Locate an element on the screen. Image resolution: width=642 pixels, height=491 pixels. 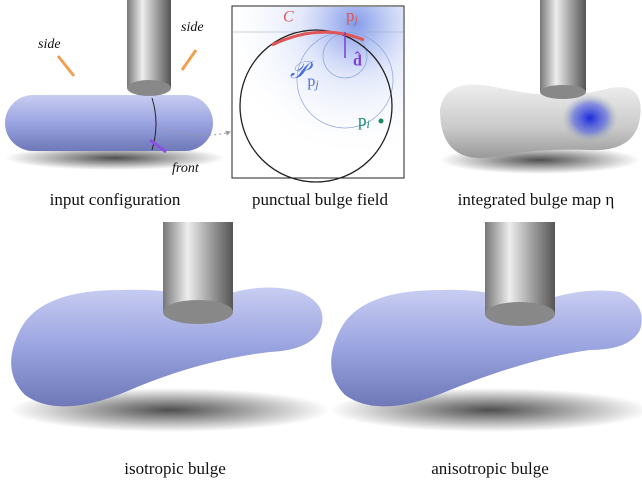
caption: integrated bulge map η is located at coordinates (536, 199).